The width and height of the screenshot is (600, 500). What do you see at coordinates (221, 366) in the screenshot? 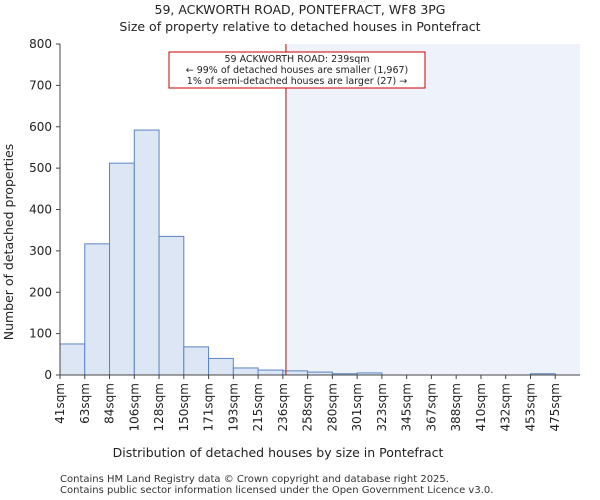
I see `bar-171sqm` at bounding box center [221, 366].